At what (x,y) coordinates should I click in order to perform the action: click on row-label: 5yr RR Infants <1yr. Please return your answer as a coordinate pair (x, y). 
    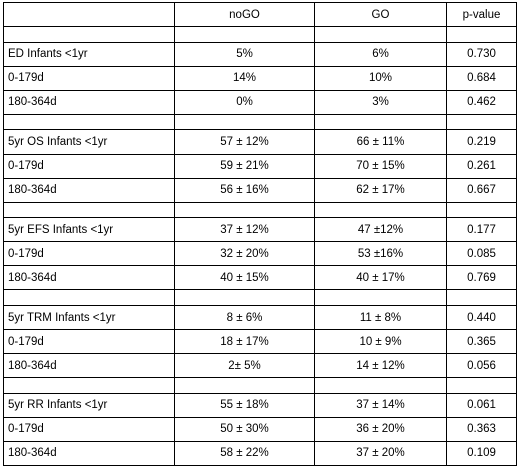
    Looking at the image, I should click on (89, 405).